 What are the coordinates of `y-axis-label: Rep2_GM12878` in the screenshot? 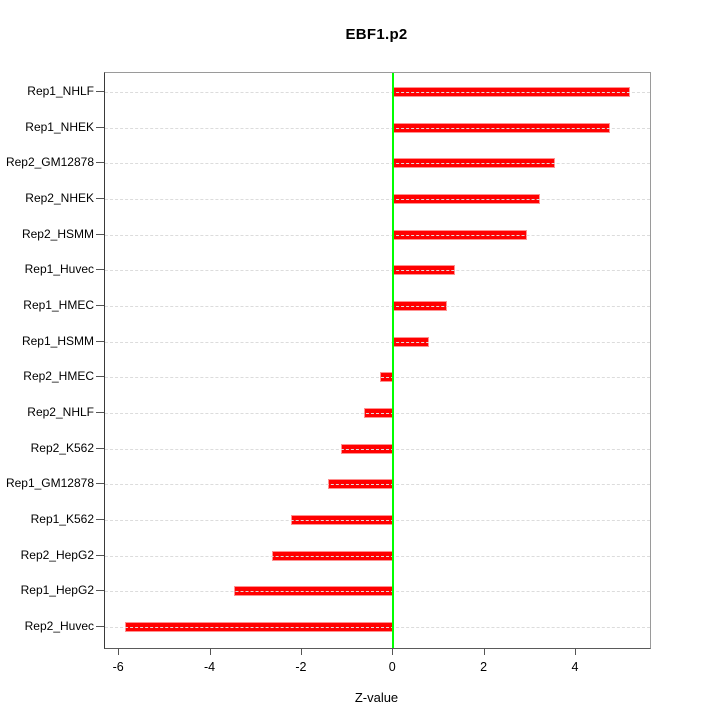 It's located at (49, 162).